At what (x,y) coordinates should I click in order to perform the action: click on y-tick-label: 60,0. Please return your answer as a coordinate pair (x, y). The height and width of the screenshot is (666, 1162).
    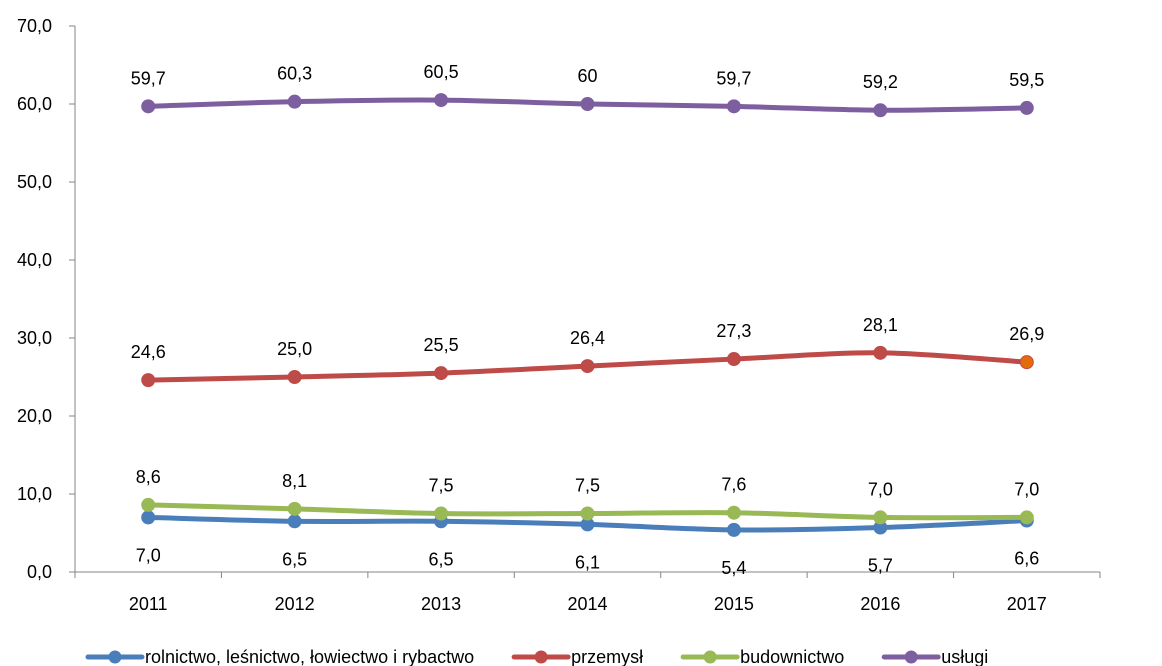
    Looking at the image, I should click on (34, 104).